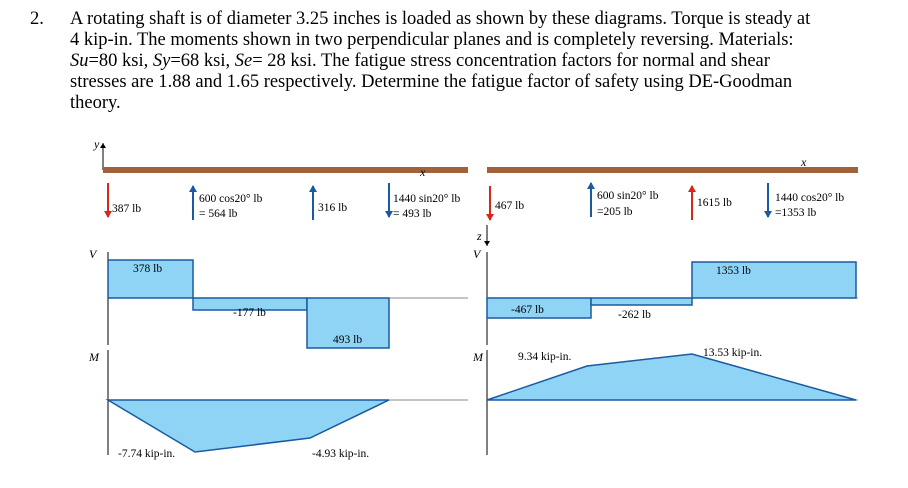 The width and height of the screenshot is (908, 488). What do you see at coordinates (796, 213) in the screenshot?
I see `force-label: =1353 lb` at bounding box center [796, 213].